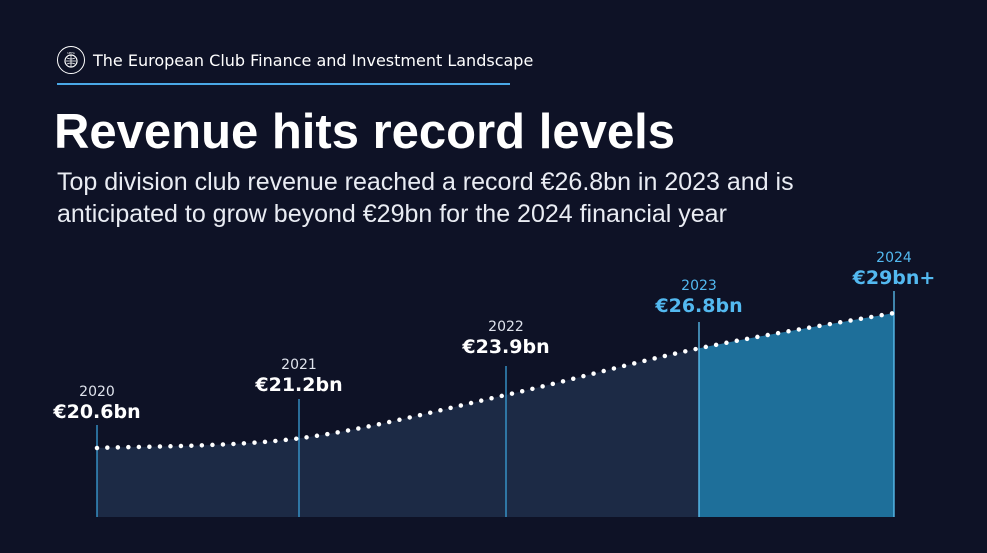 This screenshot has width=987, height=553. Describe the element at coordinates (283, 84) in the screenshot. I see `header-divider` at that location.